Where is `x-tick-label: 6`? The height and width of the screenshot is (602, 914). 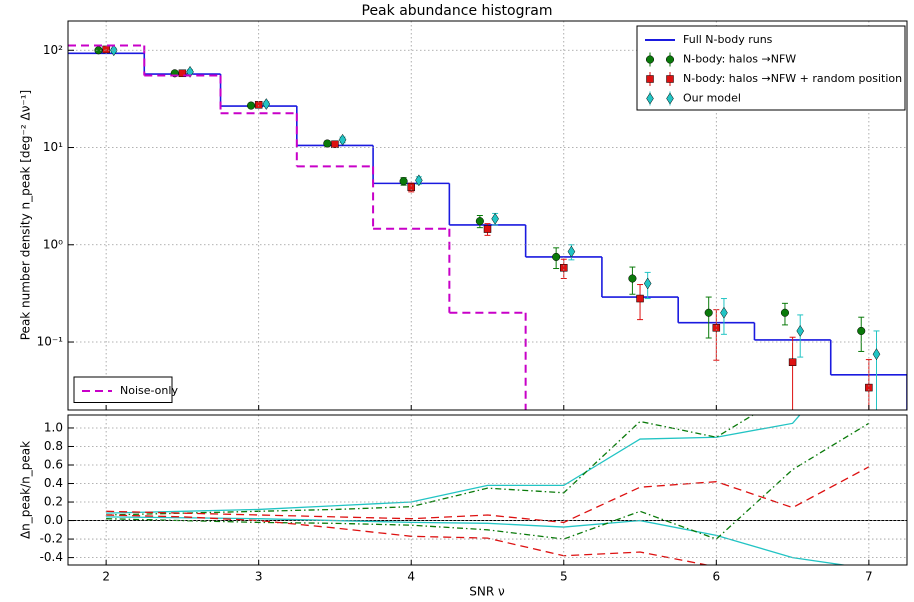
x-tick-label: 6 is located at coordinates (716, 577).